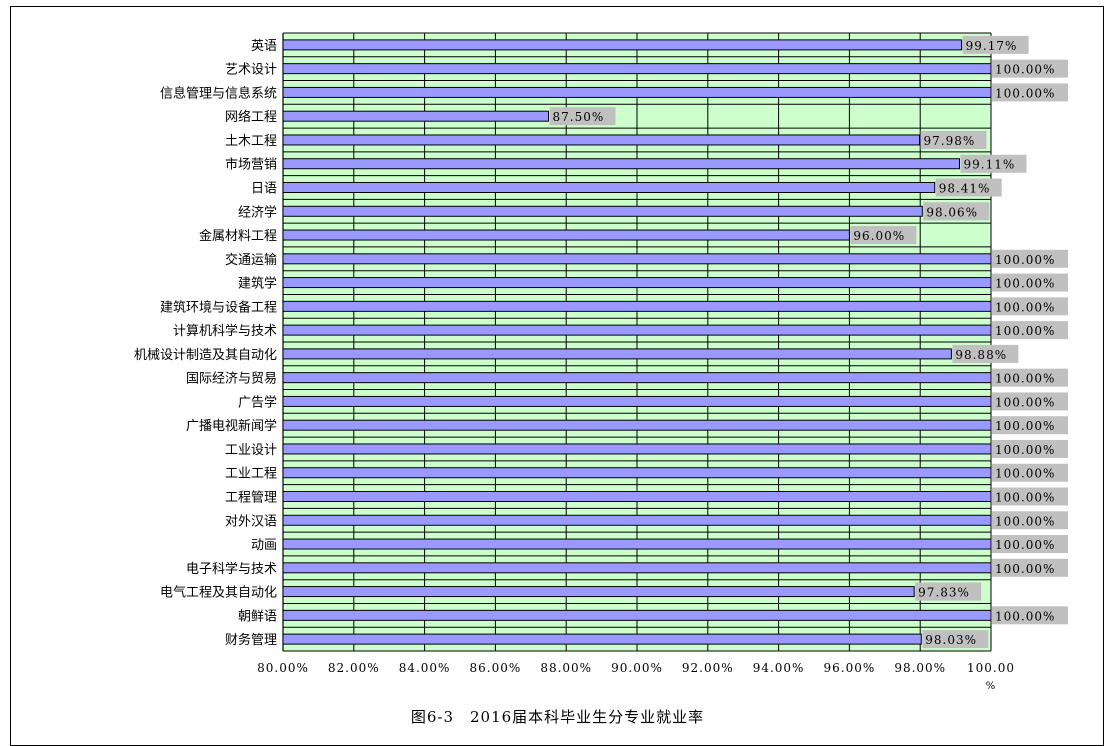 The height and width of the screenshot is (746, 1115). What do you see at coordinates (251, 70) in the screenshot?
I see `category-label: 艺术设计` at bounding box center [251, 70].